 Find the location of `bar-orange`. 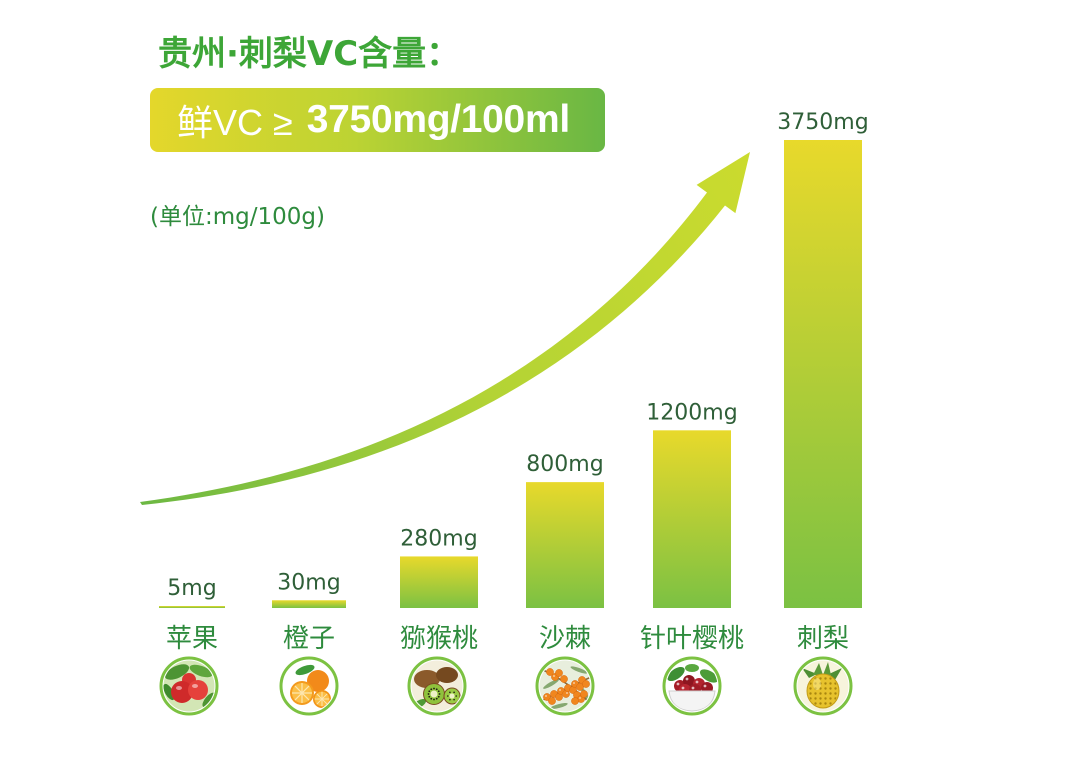

bar-orange is located at coordinates (309, 604).